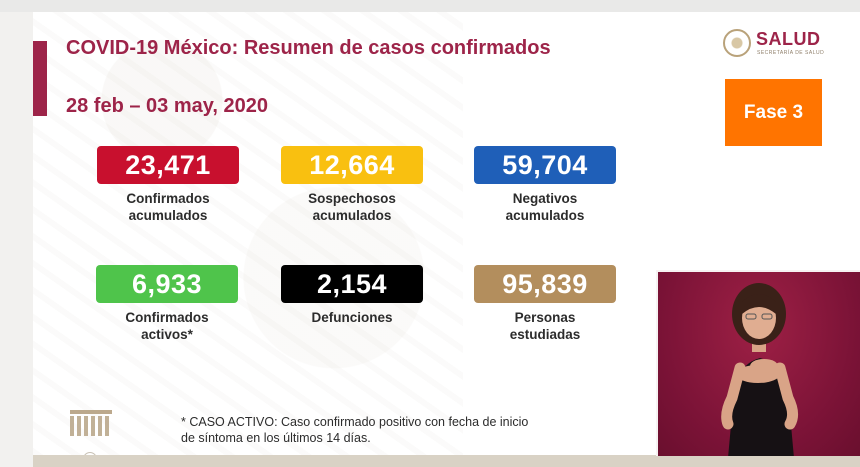 This screenshot has height=467, width=860. Describe the element at coordinates (446, 461) in the screenshot. I see `bottom-band` at that location.